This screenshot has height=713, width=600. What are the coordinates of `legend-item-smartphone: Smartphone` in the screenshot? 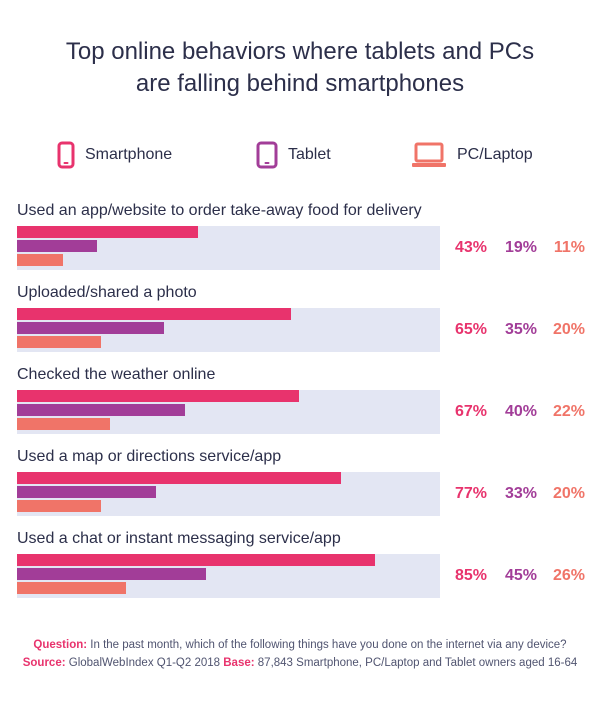 It's located at (114, 155).